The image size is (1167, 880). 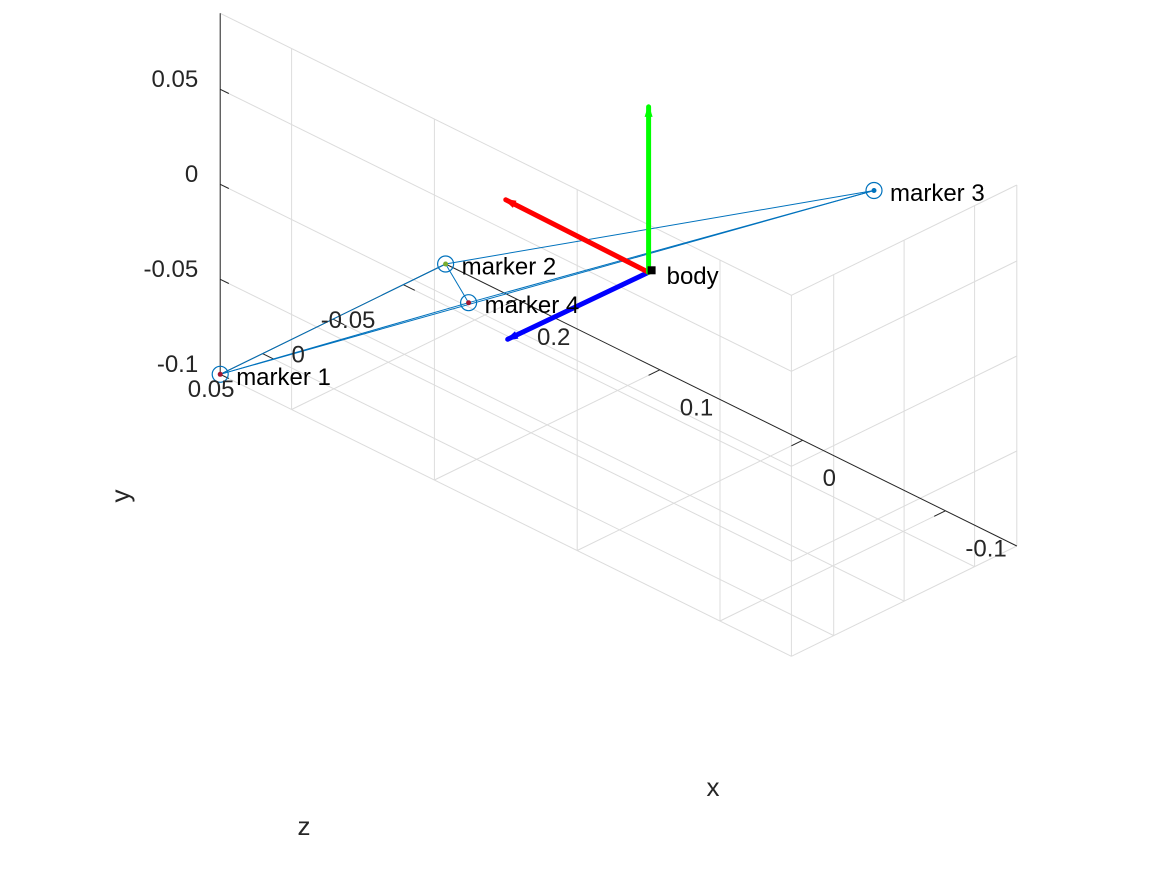 What do you see at coordinates (651, 270) in the screenshot?
I see `body-origin-marker` at bounding box center [651, 270].